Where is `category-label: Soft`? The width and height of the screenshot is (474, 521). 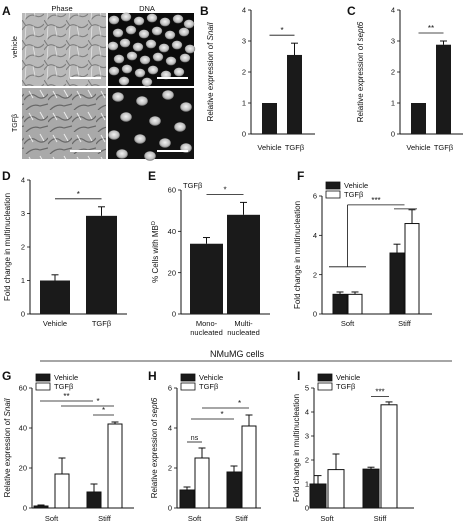 category-label: Soft is located at coordinates (52, 517).